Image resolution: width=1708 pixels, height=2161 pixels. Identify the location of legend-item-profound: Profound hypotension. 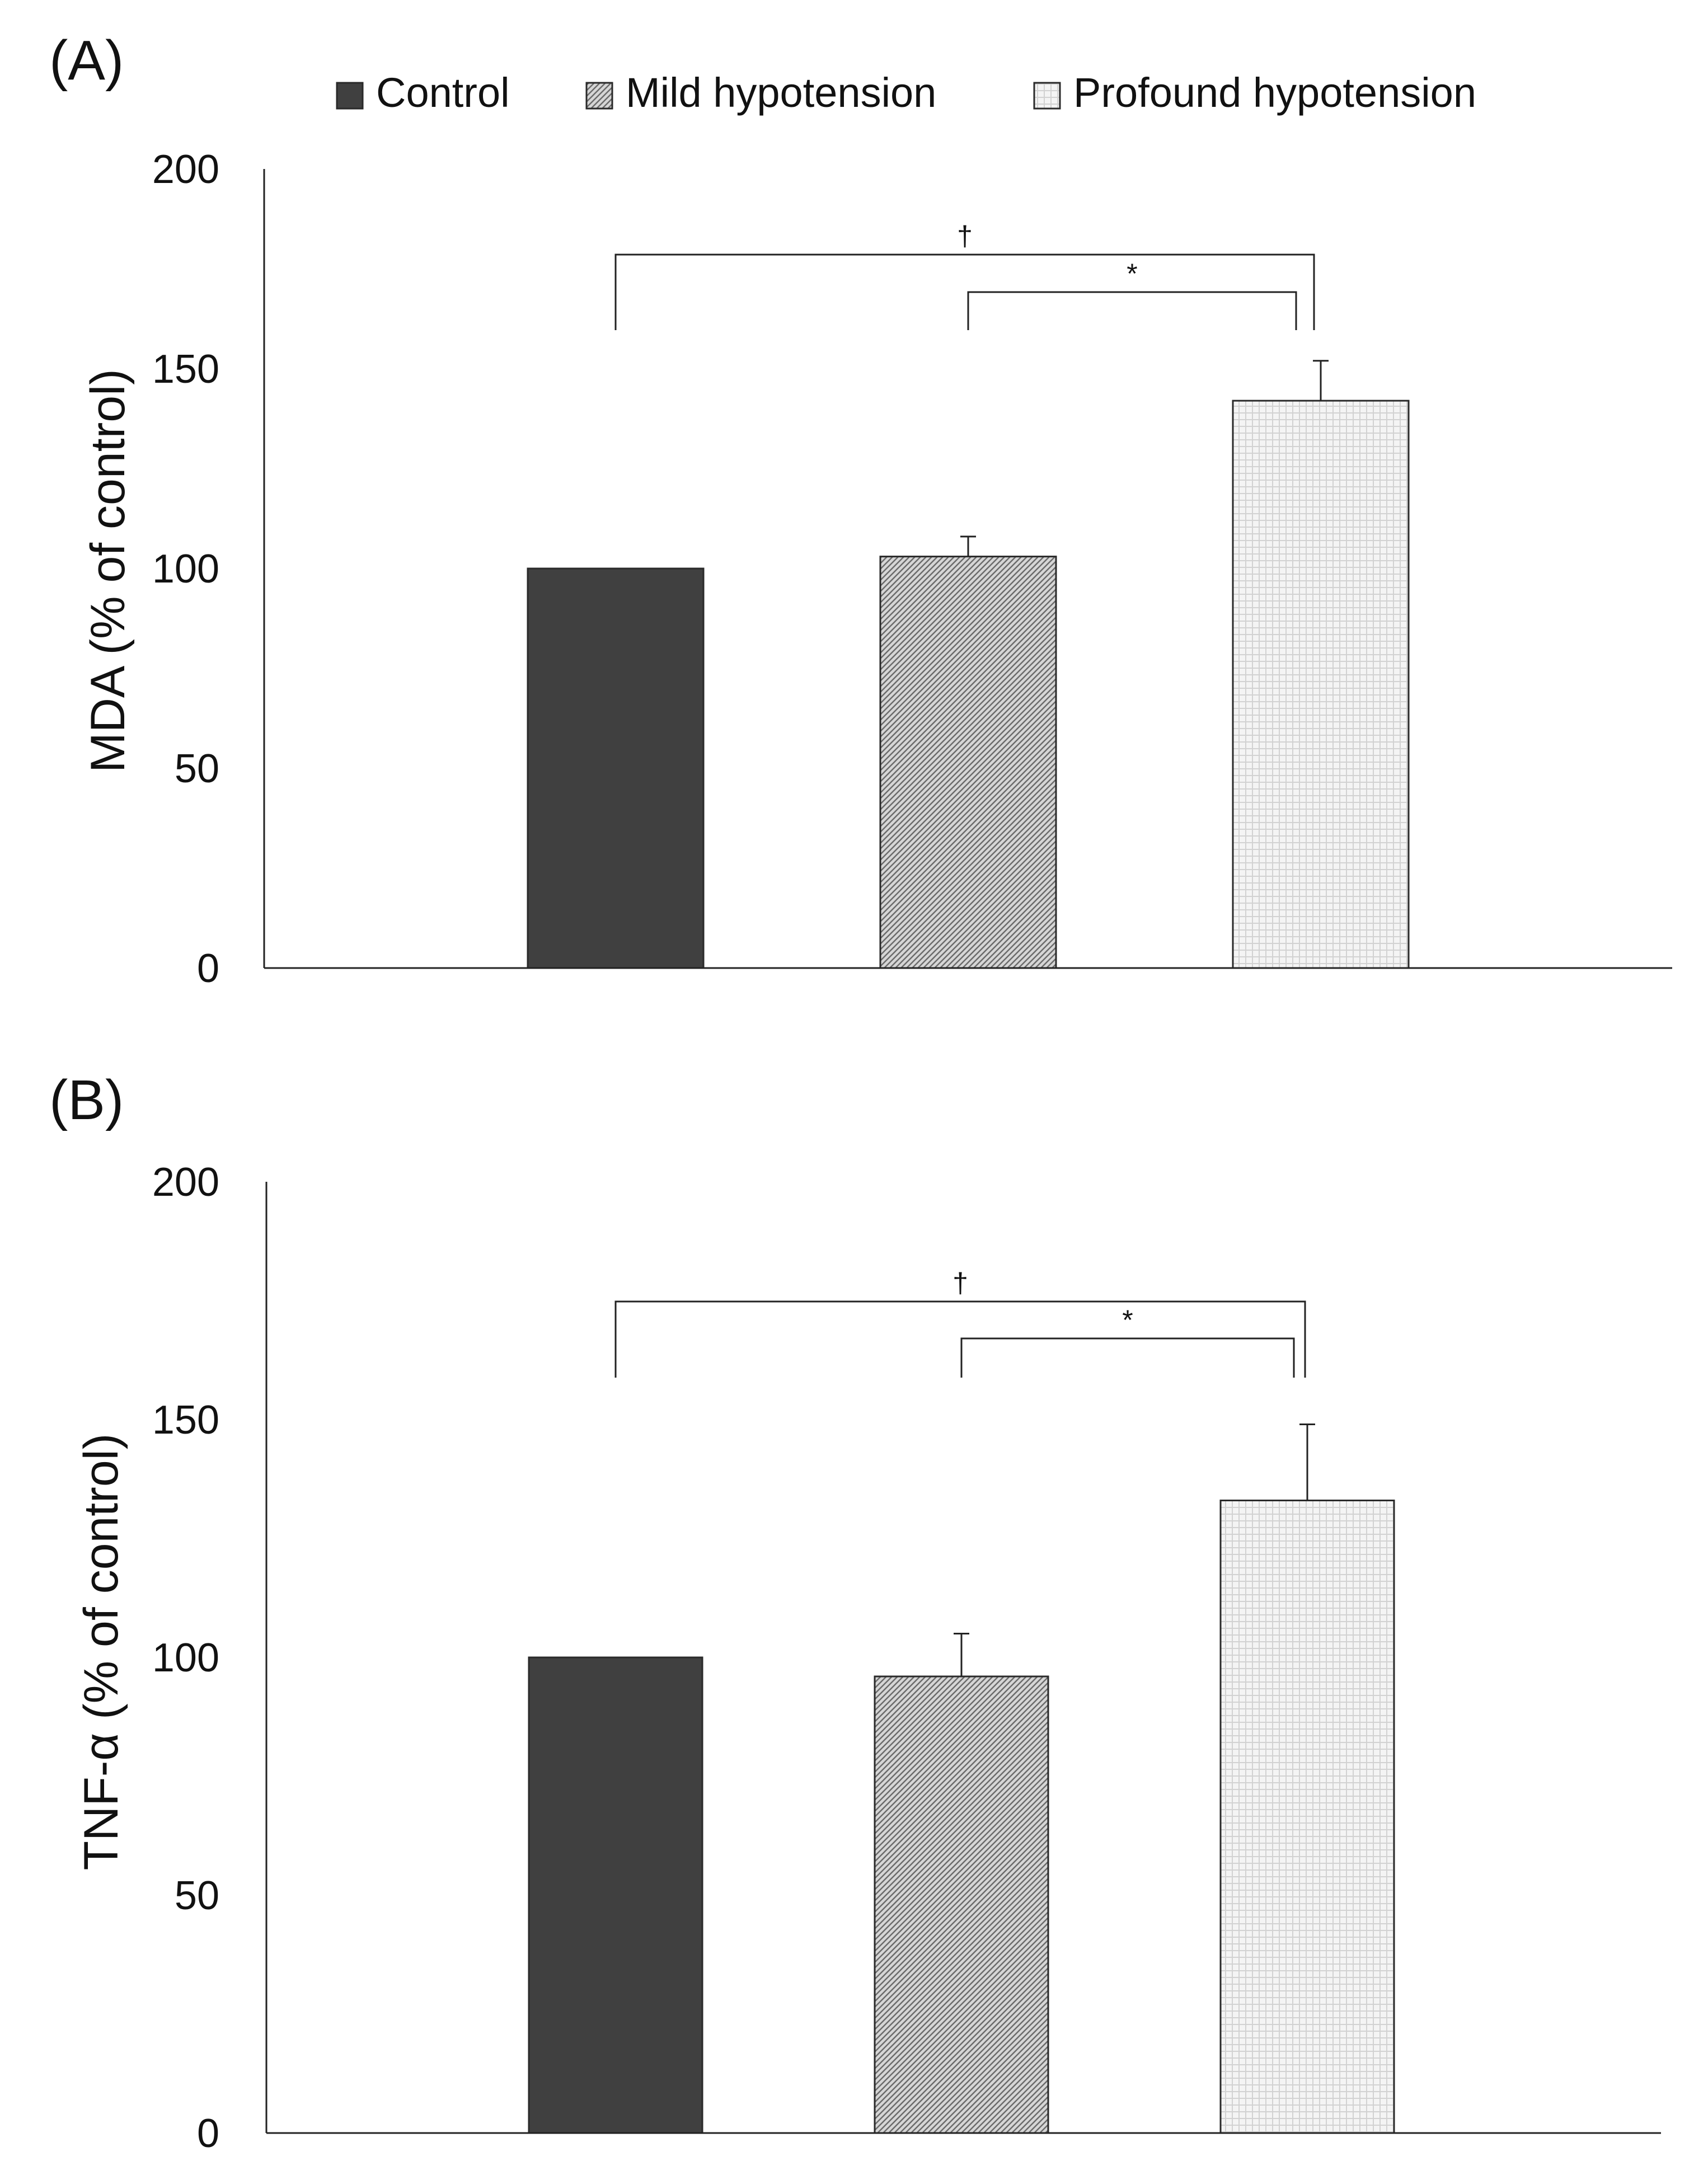
(1254, 93).